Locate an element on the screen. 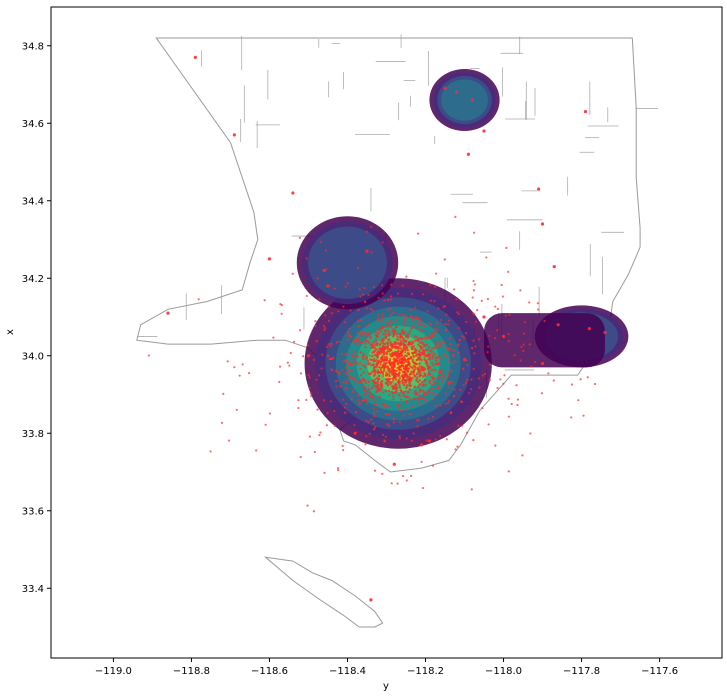  y-axis-title: x is located at coordinates (10, 332).